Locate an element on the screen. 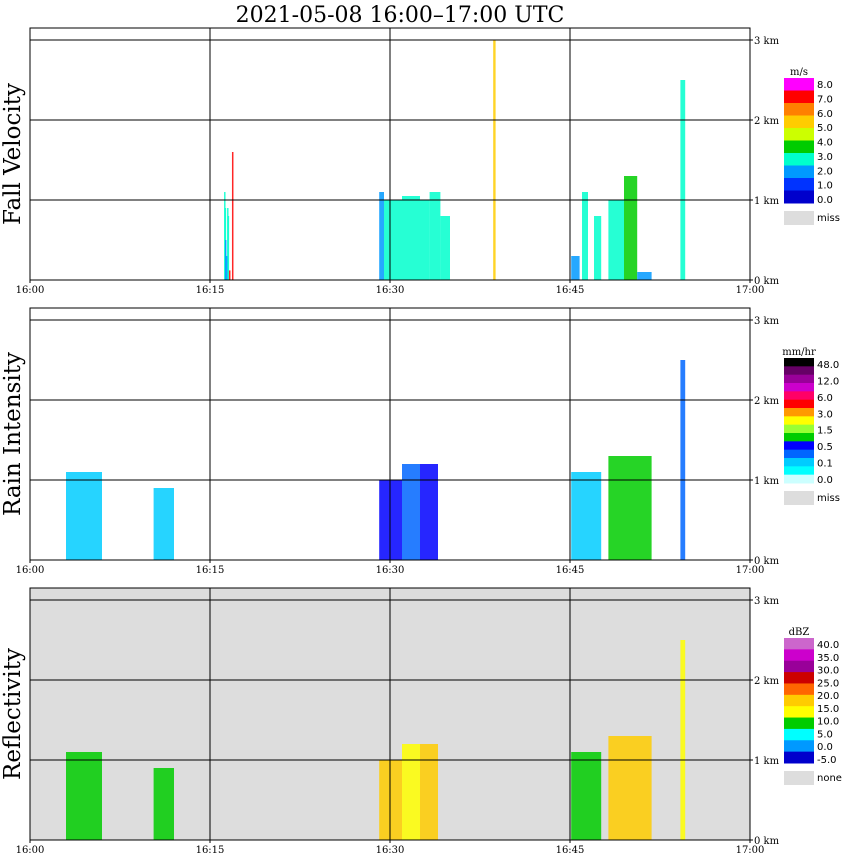  figure-title: 2021-05-08 16:00–17:00 UTC is located at coordinates (400, 15).